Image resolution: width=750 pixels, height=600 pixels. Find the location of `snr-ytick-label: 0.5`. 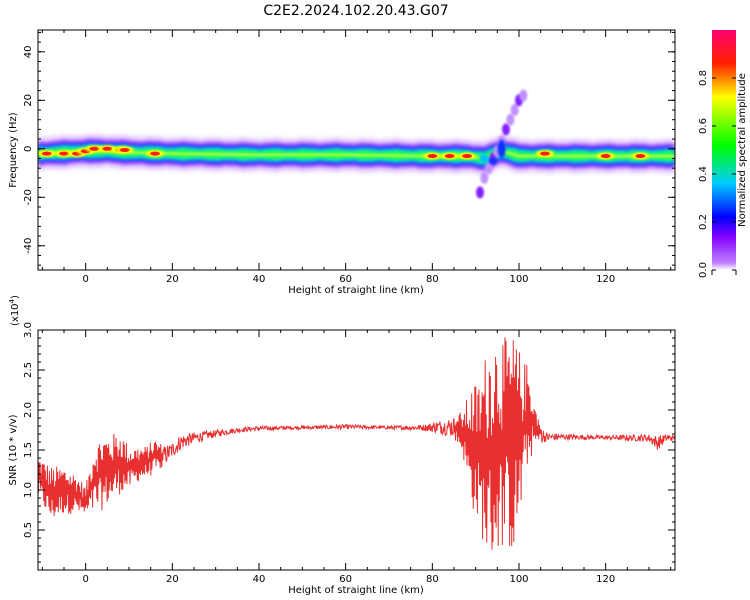

snr-ytick-label: 0.5 is located at coordinates (28, 530).